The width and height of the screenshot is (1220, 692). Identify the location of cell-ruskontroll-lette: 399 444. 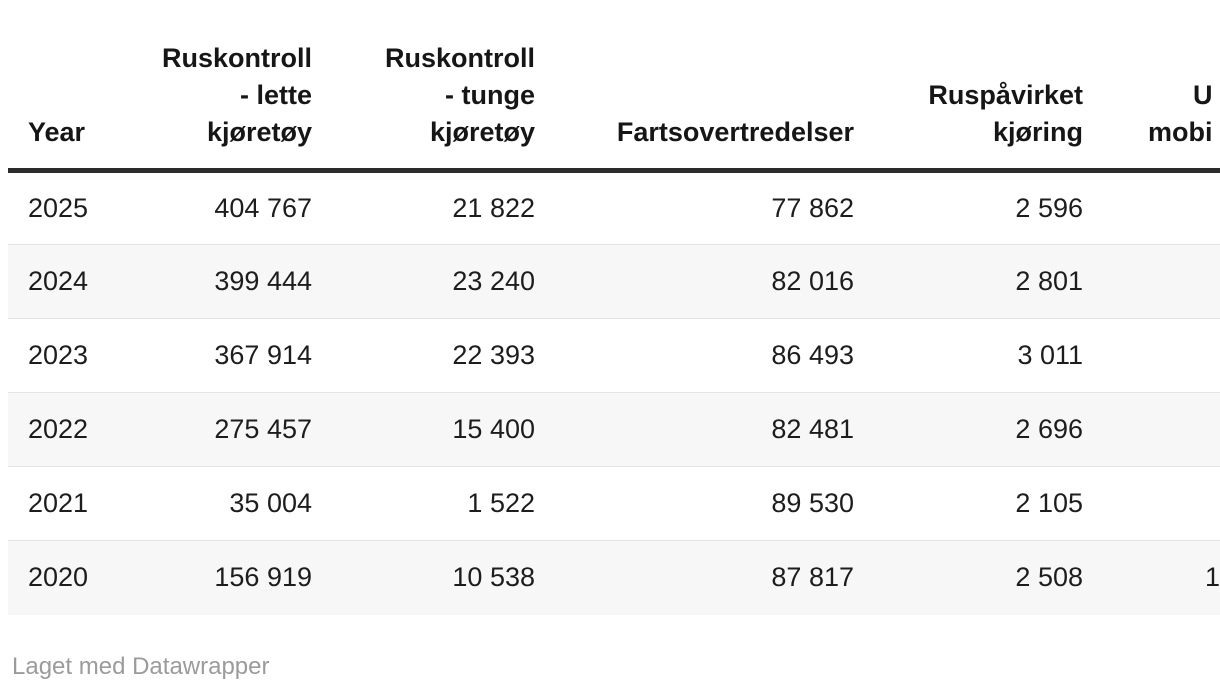
(205, 281).